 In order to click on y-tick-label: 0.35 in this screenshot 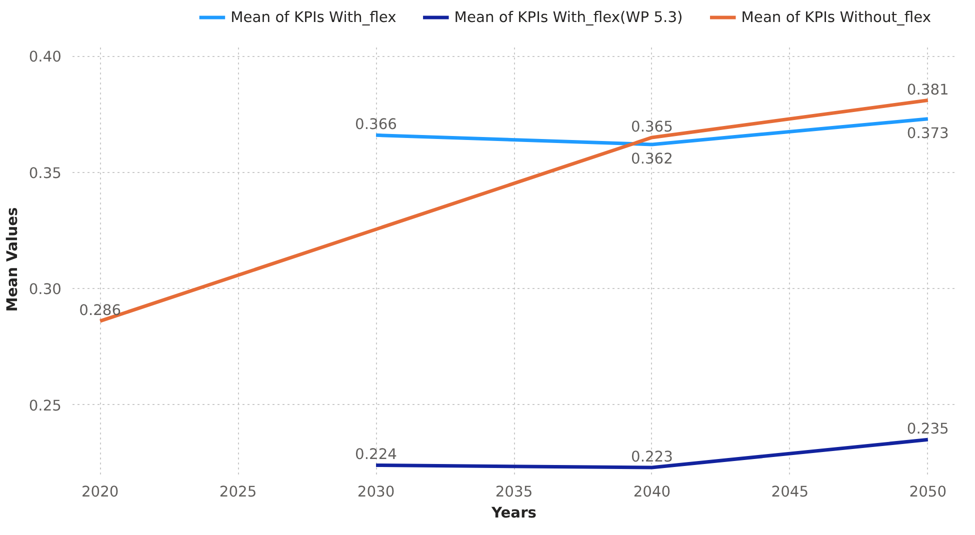, I will do `click(45, 173)`.